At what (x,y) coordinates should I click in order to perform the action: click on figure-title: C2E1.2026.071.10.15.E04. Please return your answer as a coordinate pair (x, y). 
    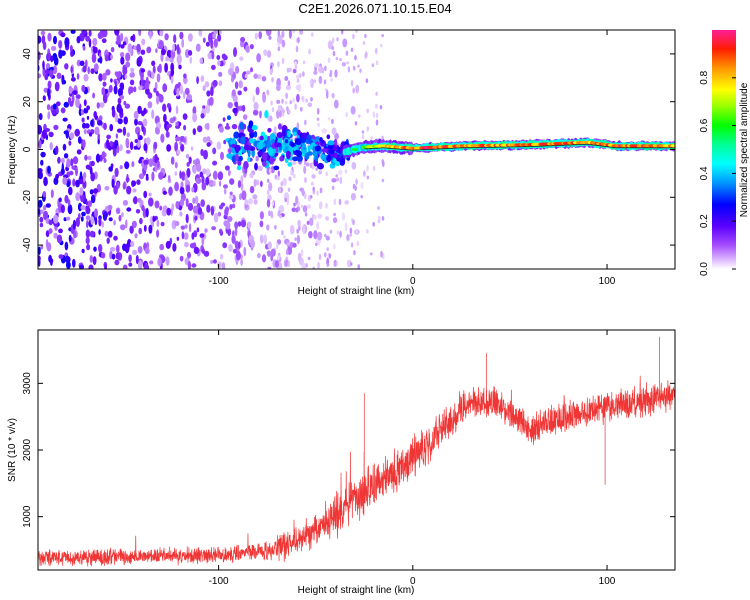
    Looking at the image, I should click on (374, 8).